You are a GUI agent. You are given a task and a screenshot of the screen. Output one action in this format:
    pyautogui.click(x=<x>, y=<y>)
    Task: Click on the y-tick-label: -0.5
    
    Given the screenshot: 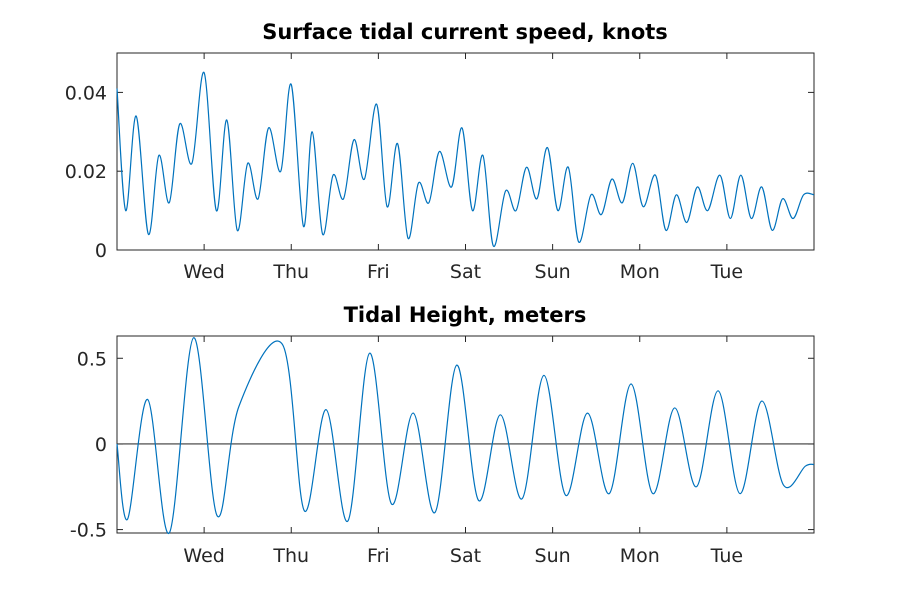 What is the action you would take?
    pyautogui.click(x=88, y=531)
    